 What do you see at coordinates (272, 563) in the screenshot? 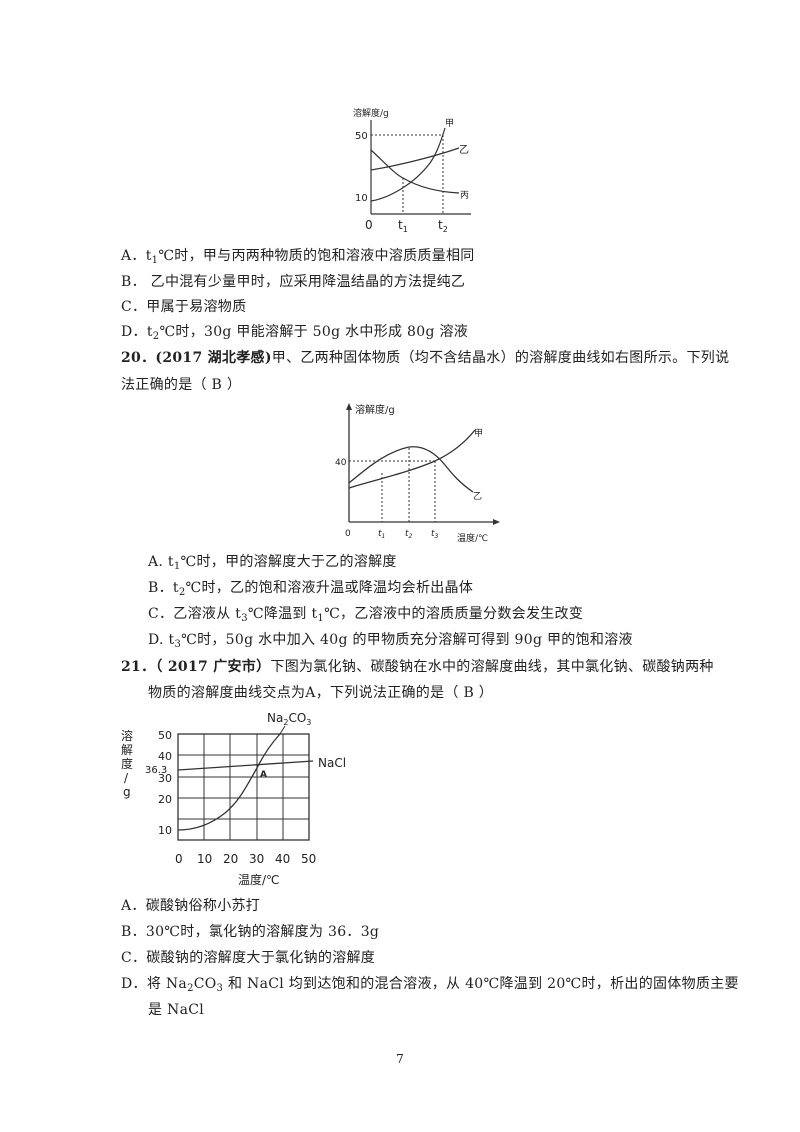
I see `q20-option-a: A. t1℃时，甲的溶解度大于乙的溶解度` at bounding box center [272, 563].